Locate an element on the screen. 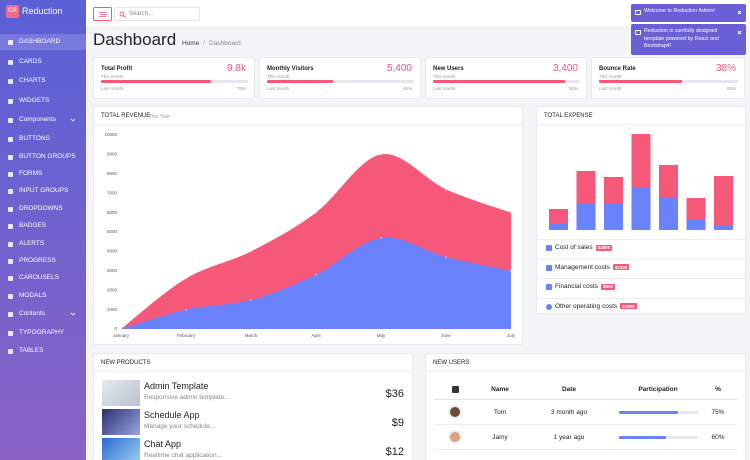 This screenshot has width=750, height=460. menu-button is located at coordinates (102, 14).